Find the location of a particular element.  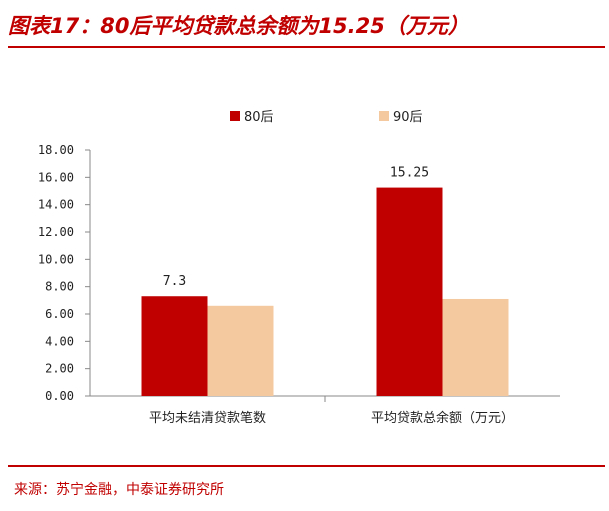

y-tick-label: 8.00 is located at coordinates (59, 287).